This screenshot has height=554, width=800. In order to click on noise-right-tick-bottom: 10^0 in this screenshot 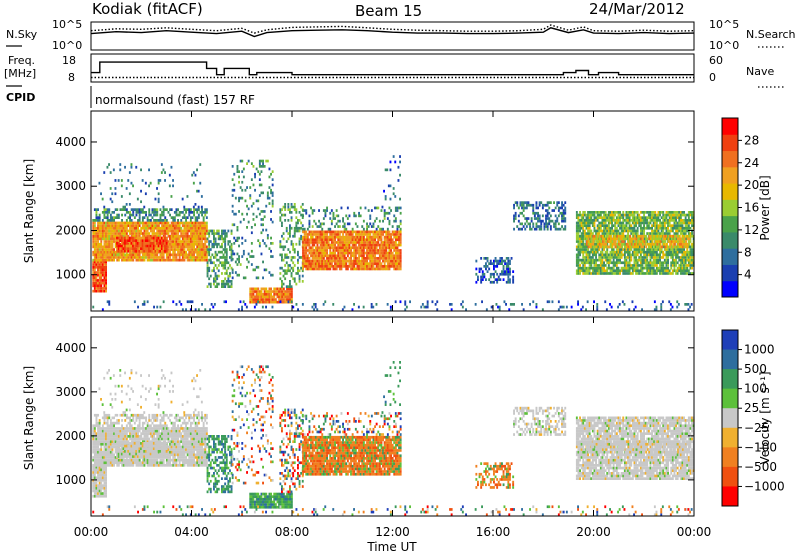, I will do `click(724, 45)`.